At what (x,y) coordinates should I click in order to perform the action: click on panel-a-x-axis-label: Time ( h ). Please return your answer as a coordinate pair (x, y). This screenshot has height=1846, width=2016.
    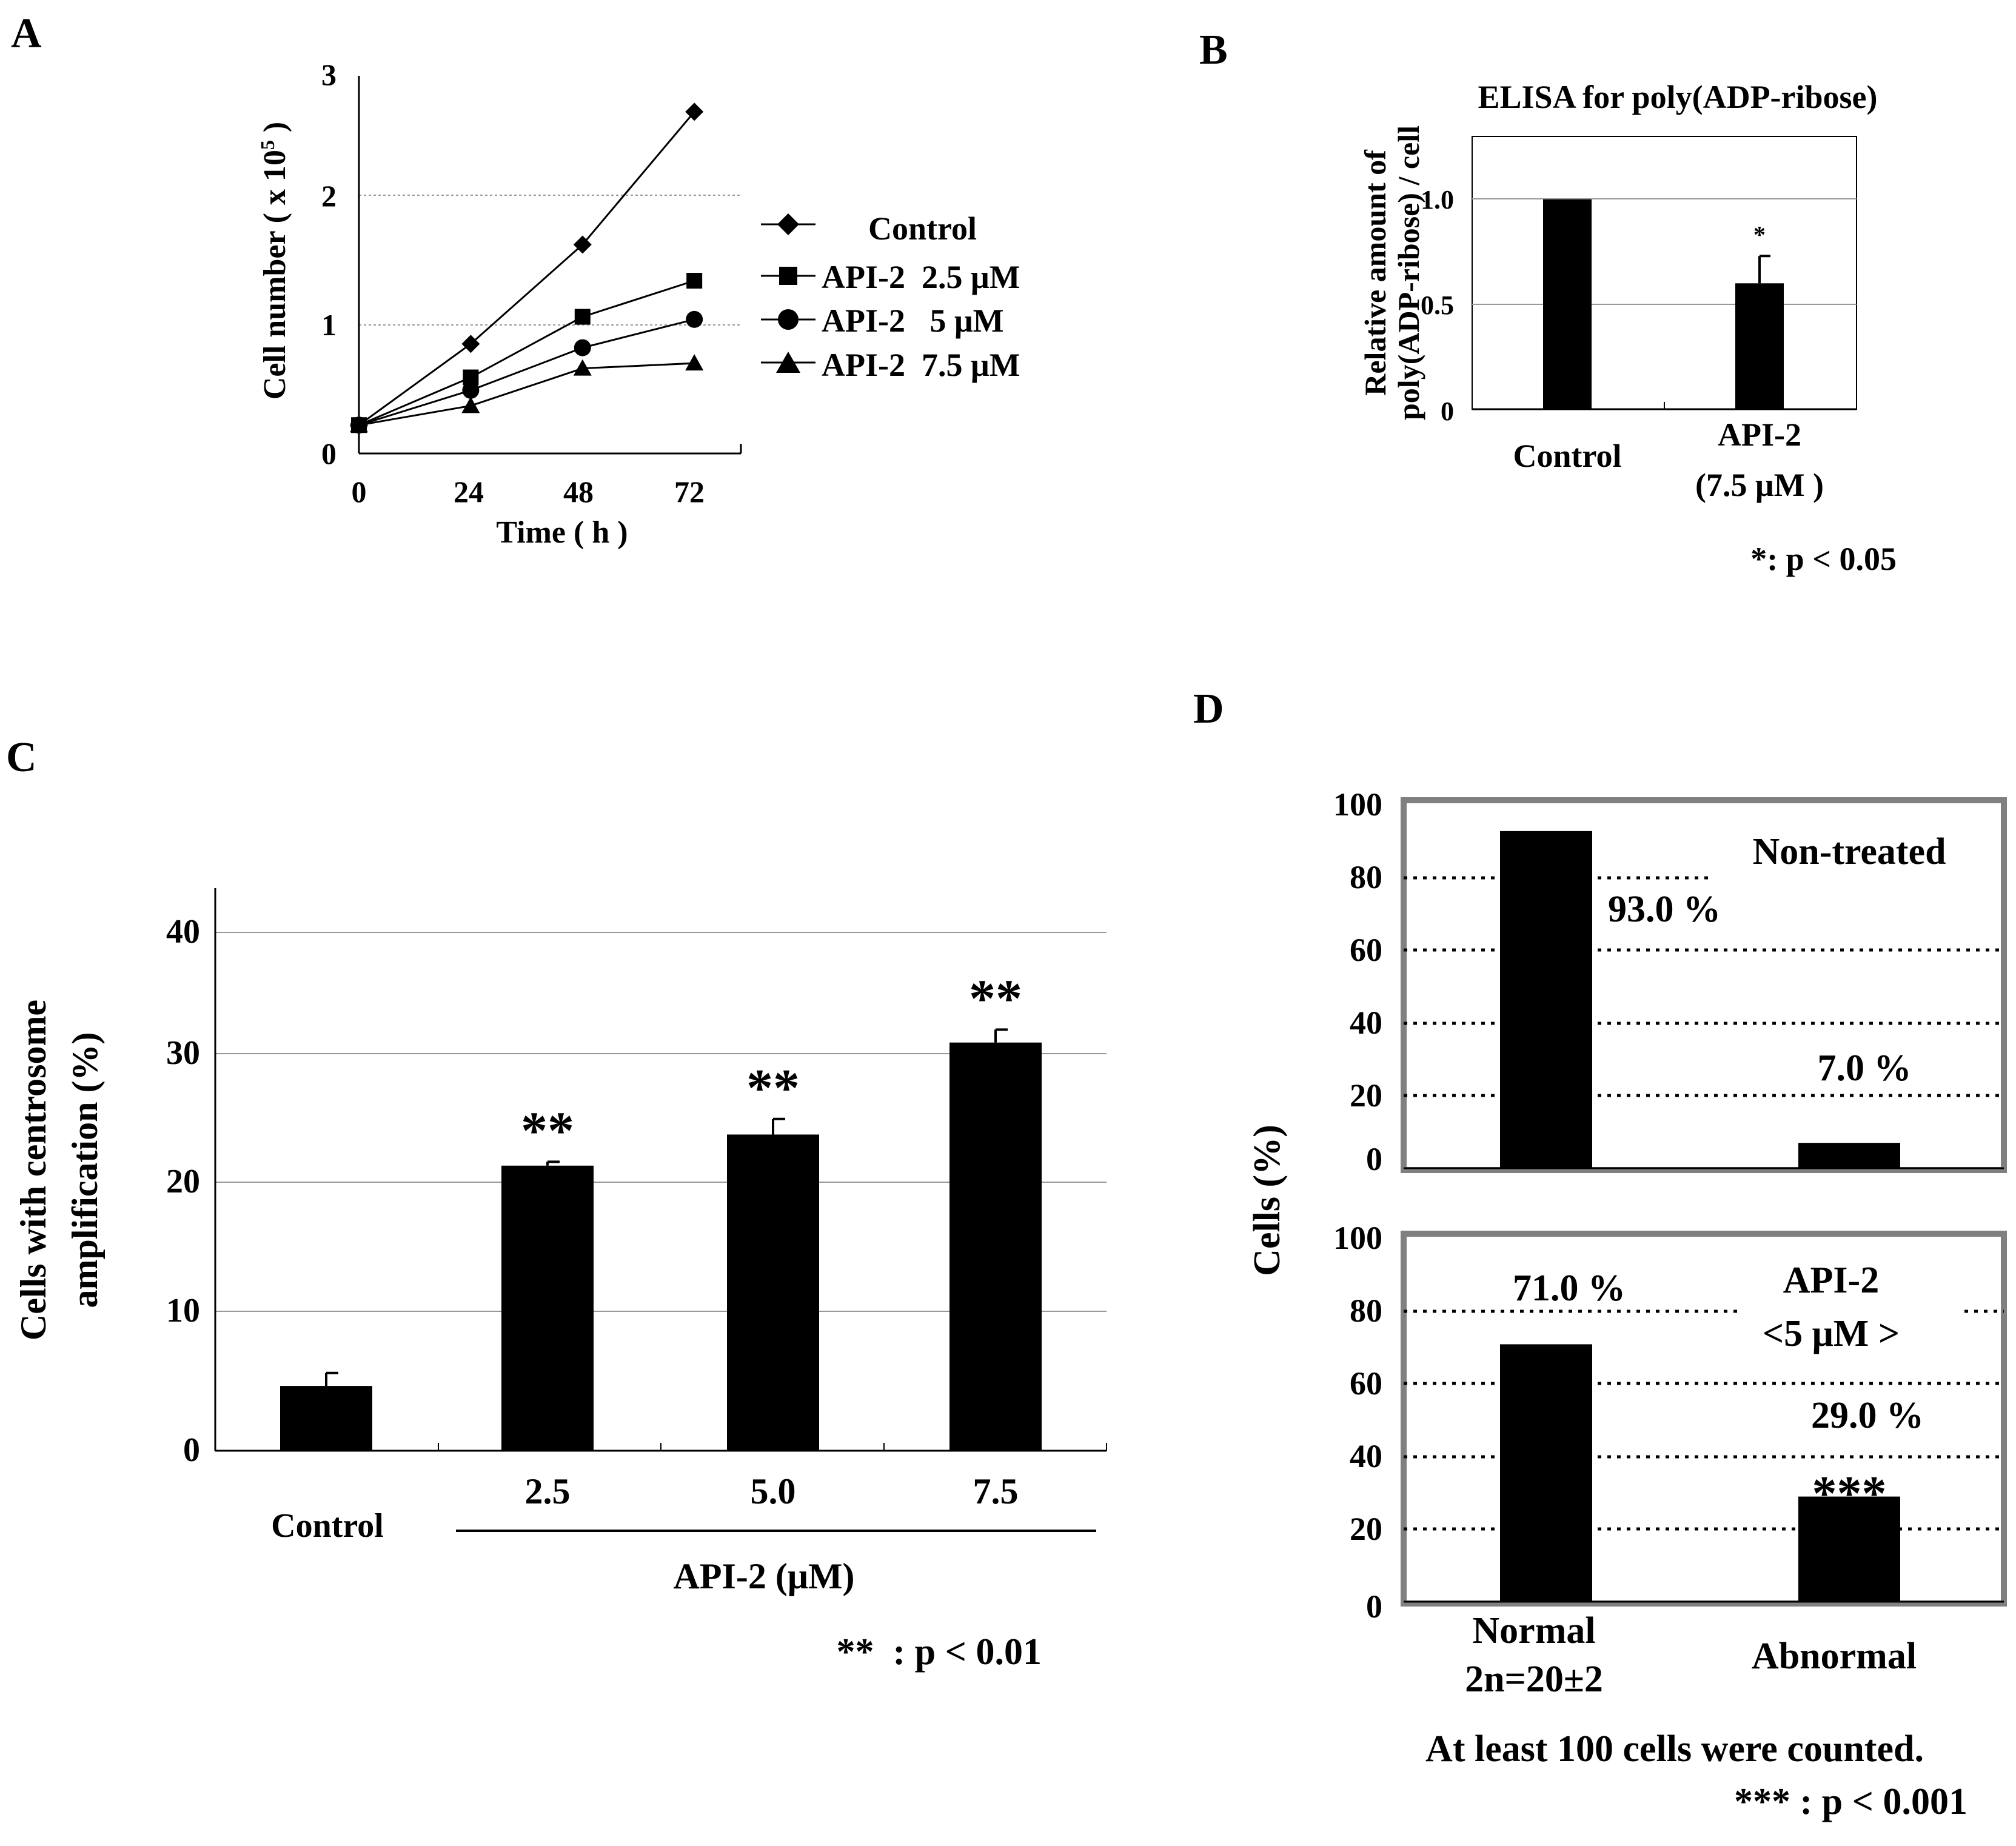
    Looking at the image, I should click on (562, 532).